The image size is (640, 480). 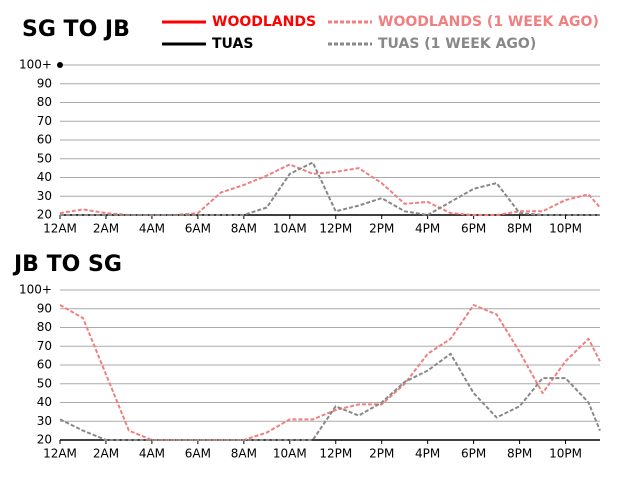 I want to click on legend-label: WOODLANDS, so click(x=264, y=22).